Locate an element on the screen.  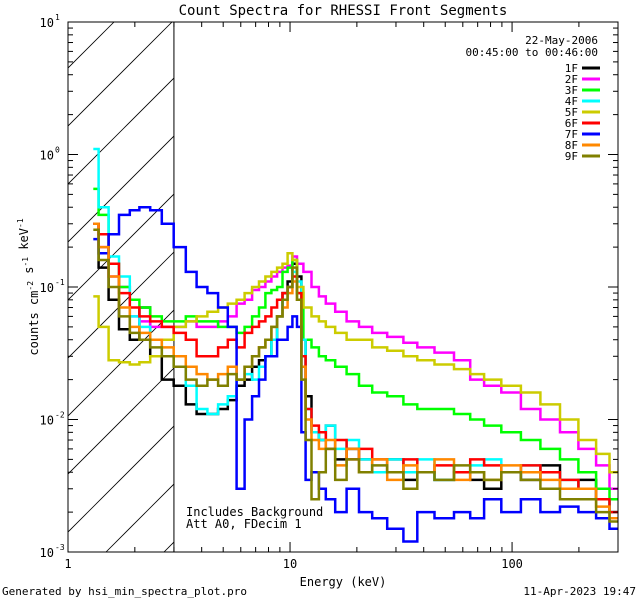
y-axis-label: counts cm-2 s-1 keV-1 is located at coordinates (28, 286).